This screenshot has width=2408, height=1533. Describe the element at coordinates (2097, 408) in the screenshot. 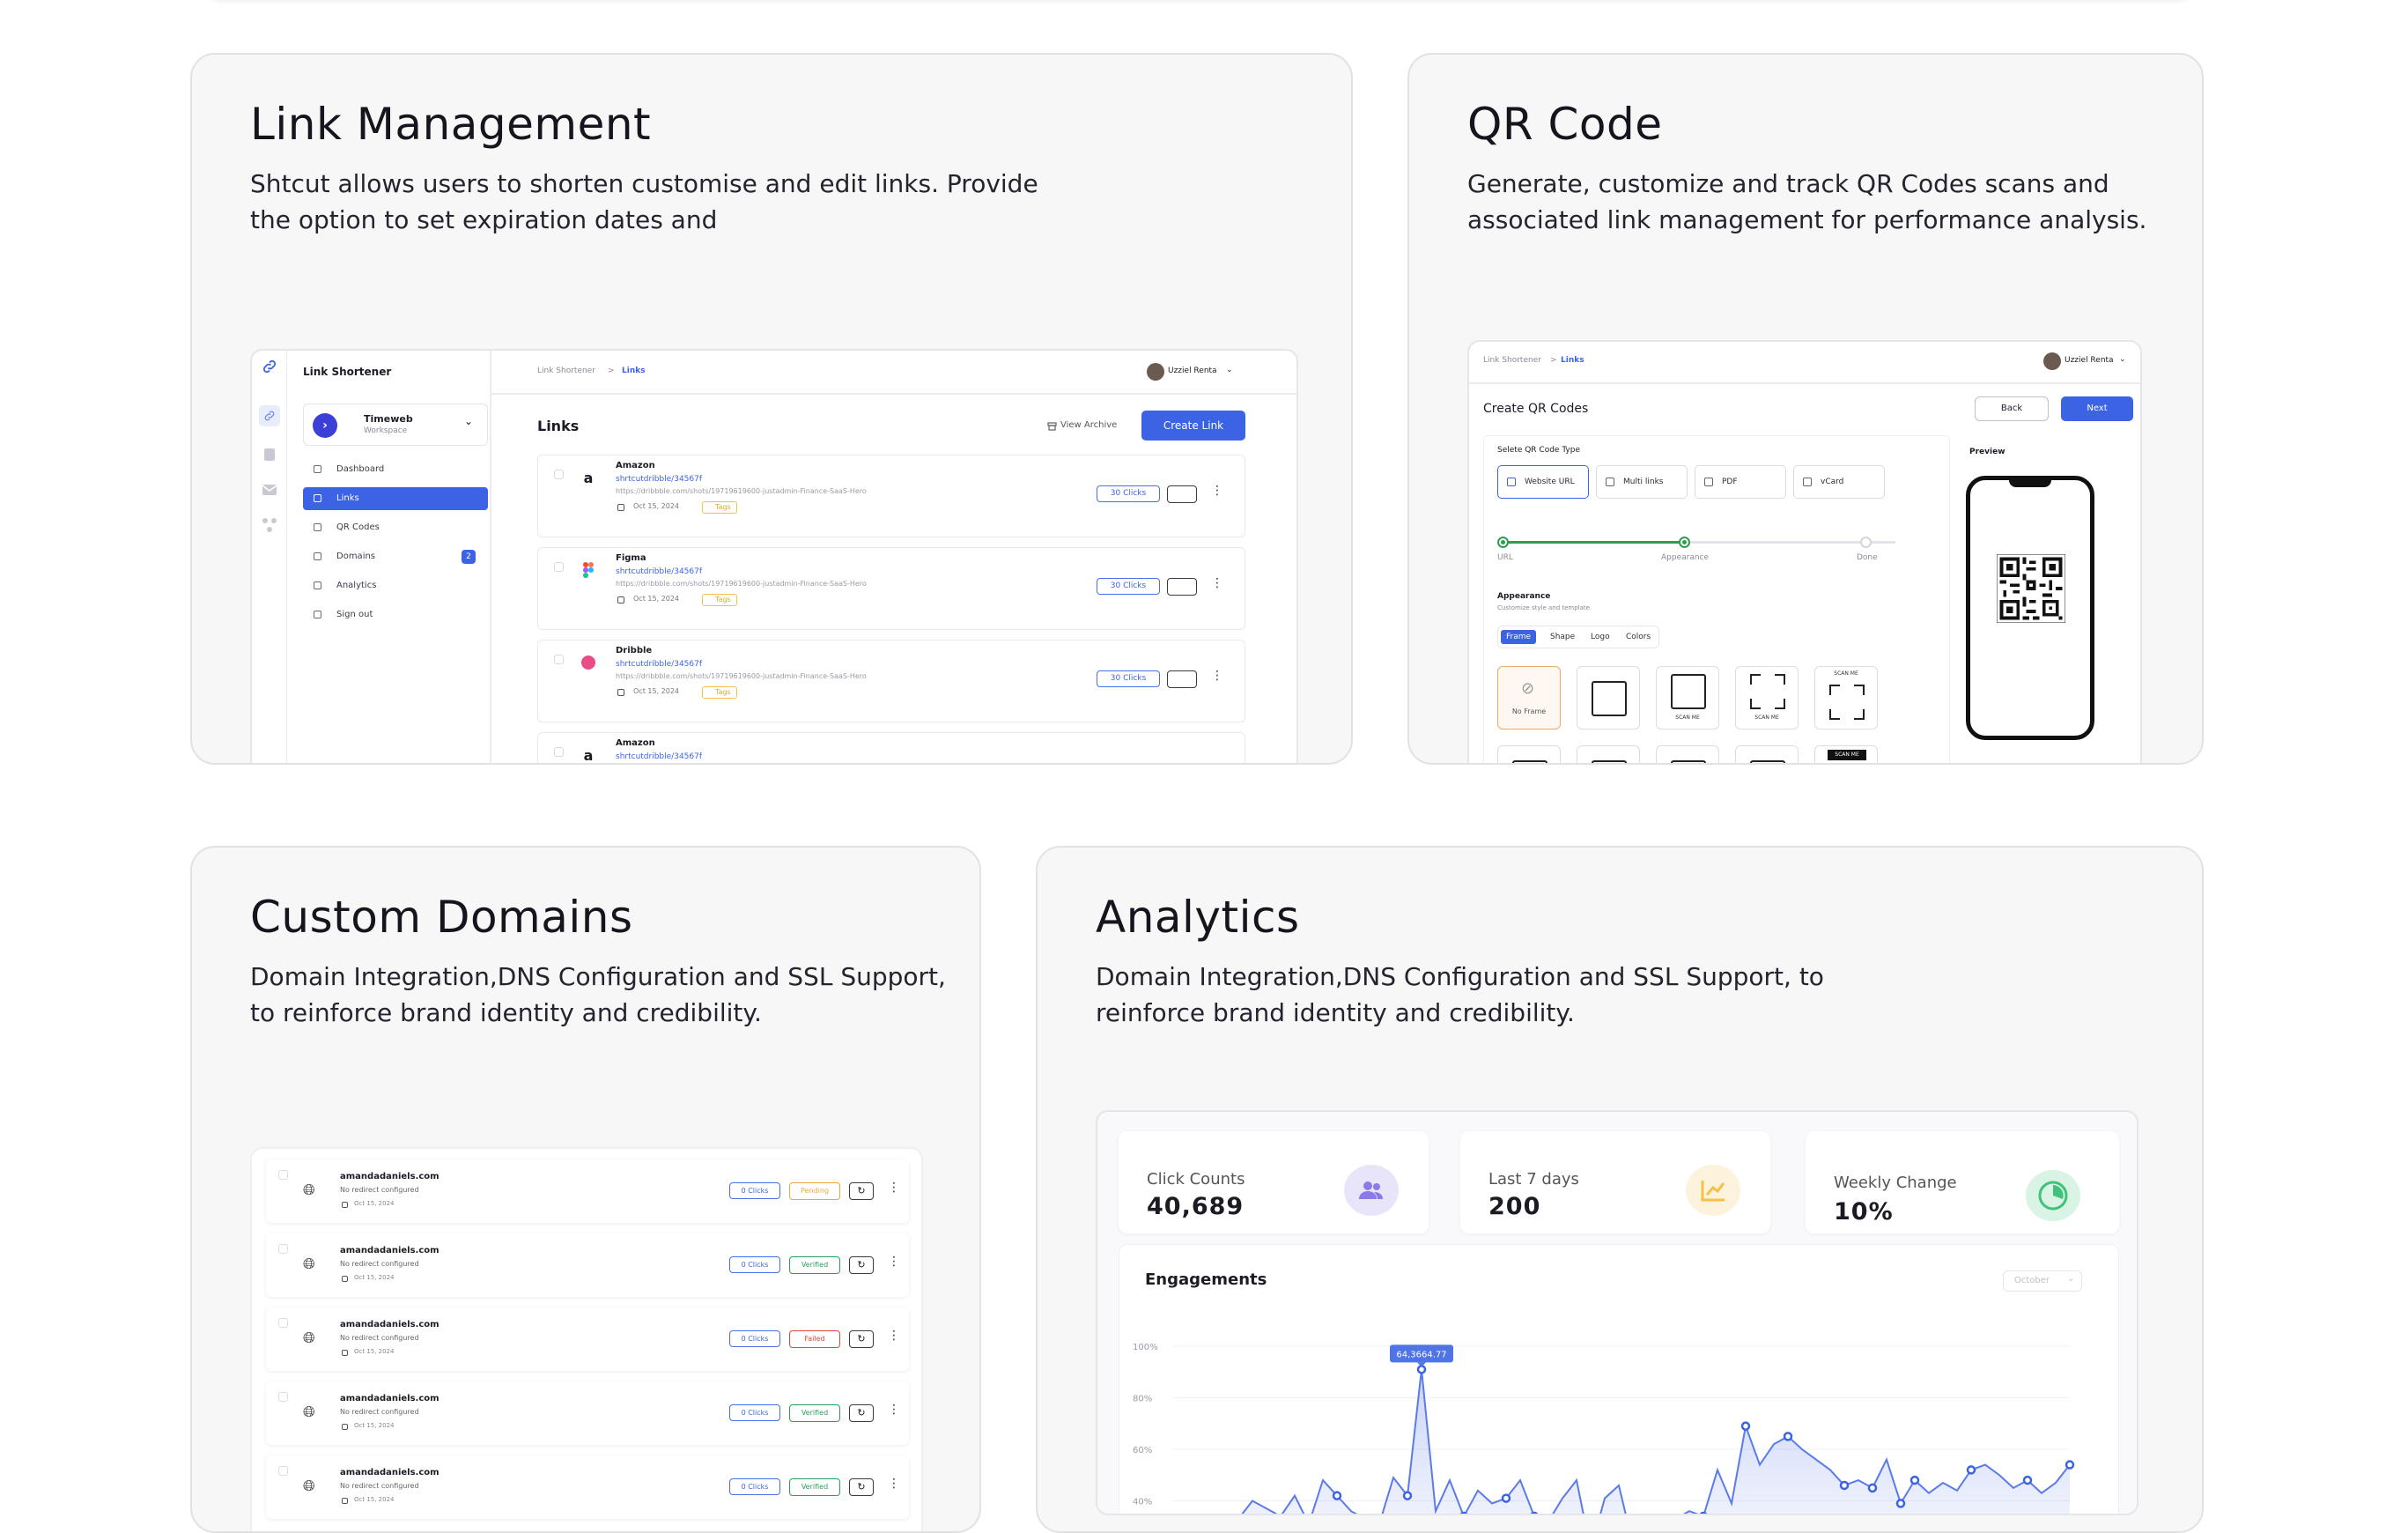

I see `next-button: Next` at that location.